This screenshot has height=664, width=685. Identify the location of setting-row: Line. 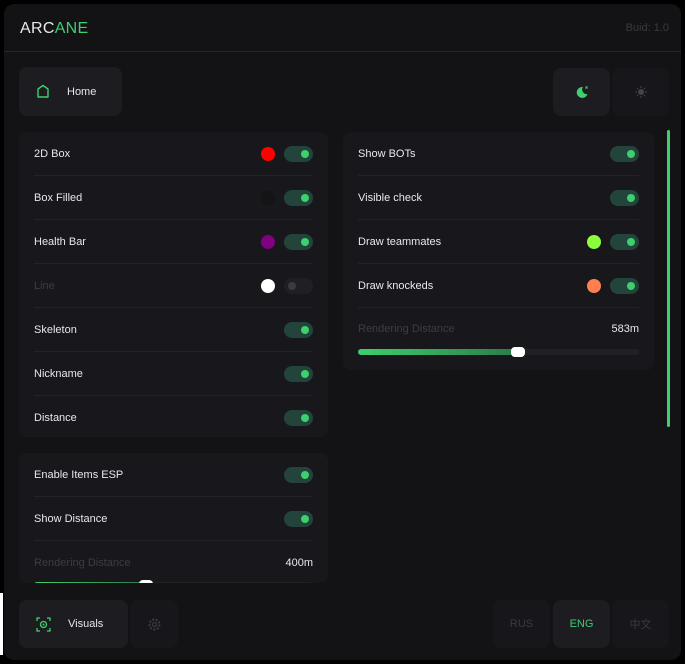
(173, 286).